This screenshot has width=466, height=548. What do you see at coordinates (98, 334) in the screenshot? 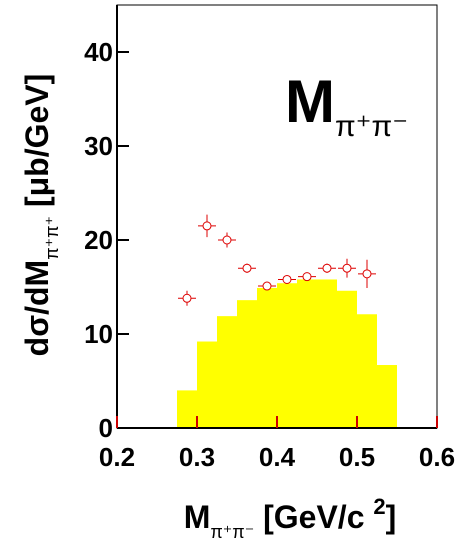
I see `y-tick-label: 10` at bounding box center [98, 334].